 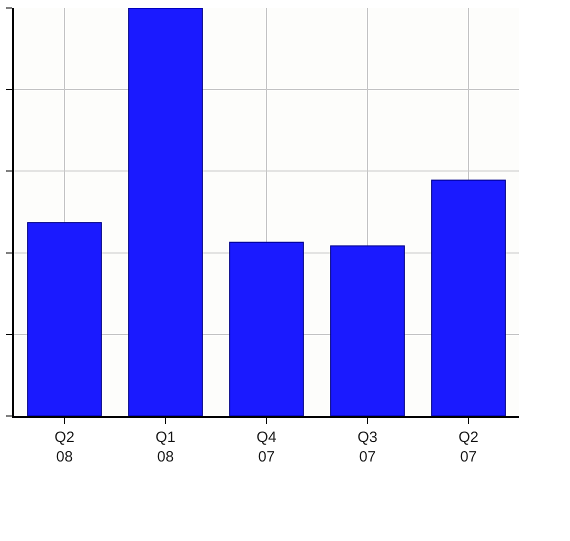 I want to click on x-tick-label: Q2 07, so click(x=468, y=447).